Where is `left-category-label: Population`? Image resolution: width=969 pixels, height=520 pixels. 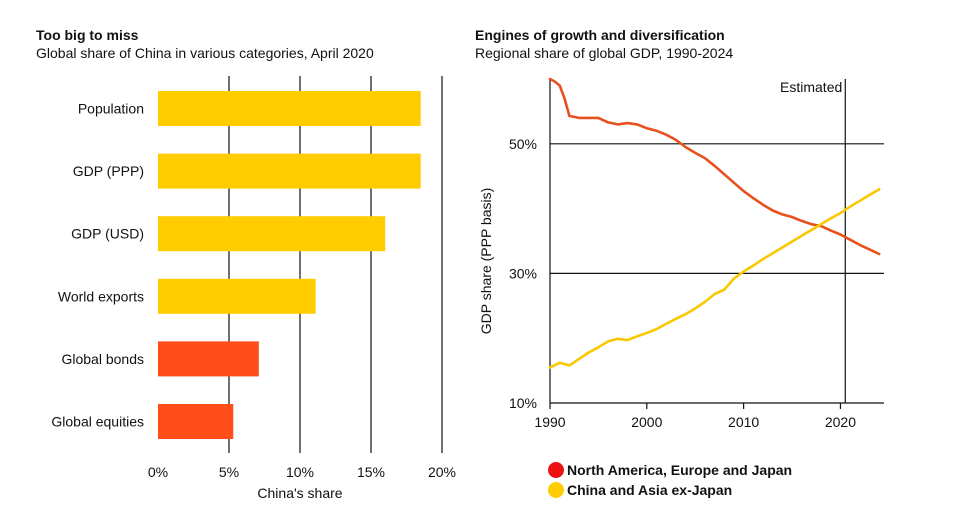 left-category-label: Population is located at coordinates (111, 109).